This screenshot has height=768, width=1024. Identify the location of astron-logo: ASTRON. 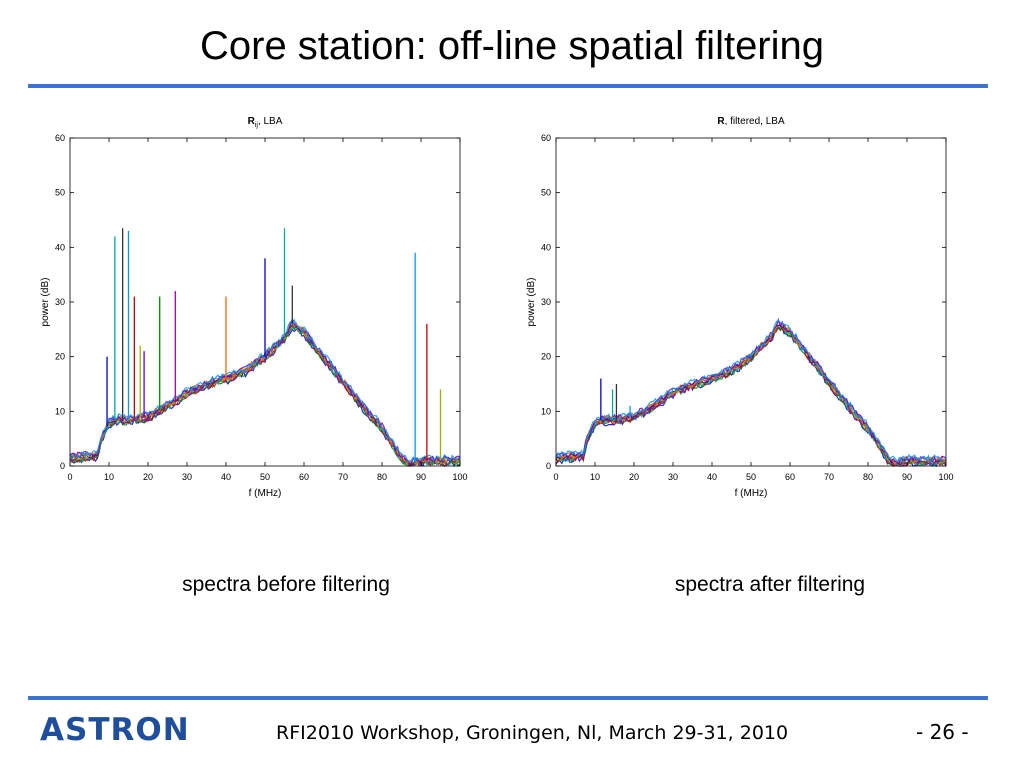
(115, 730).